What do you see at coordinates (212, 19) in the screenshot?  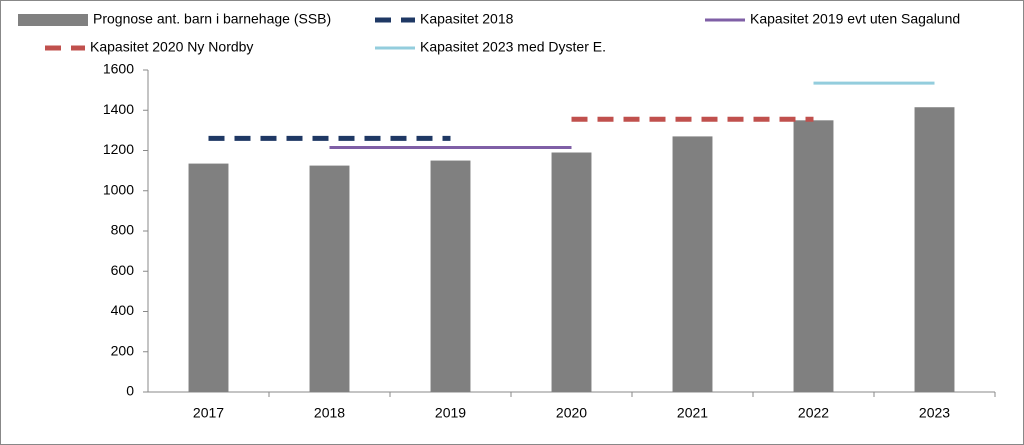 I see `legend-label: Prognose ant. barn i barnehage (SSB)` at bounding box center [212, 19].